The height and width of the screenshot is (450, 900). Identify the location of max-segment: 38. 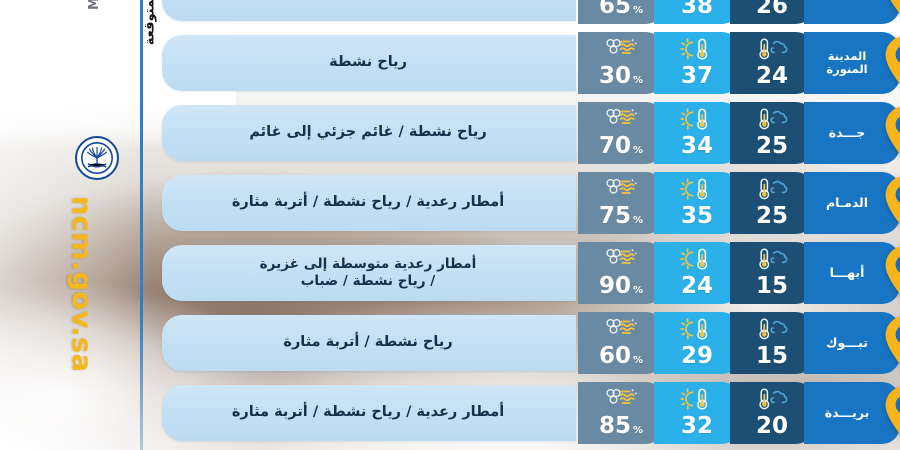
(697, 12).